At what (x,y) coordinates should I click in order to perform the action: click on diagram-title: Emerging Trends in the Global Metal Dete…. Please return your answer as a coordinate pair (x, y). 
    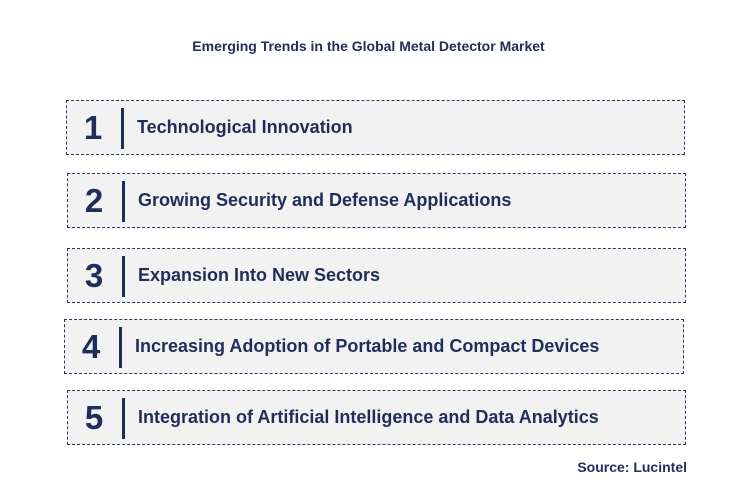
    Looking at the image, I should click on (368, 46).